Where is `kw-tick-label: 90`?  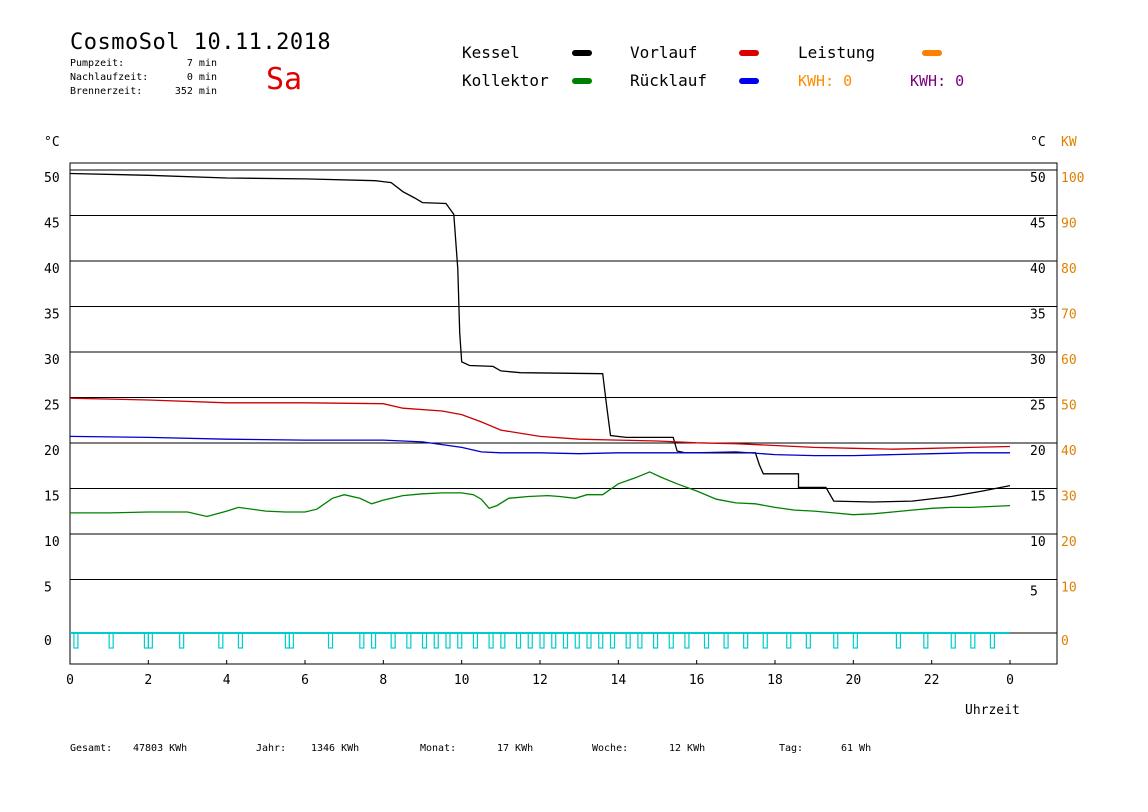
kw-tick-label: 90 is located at coordinates (1069, 224).